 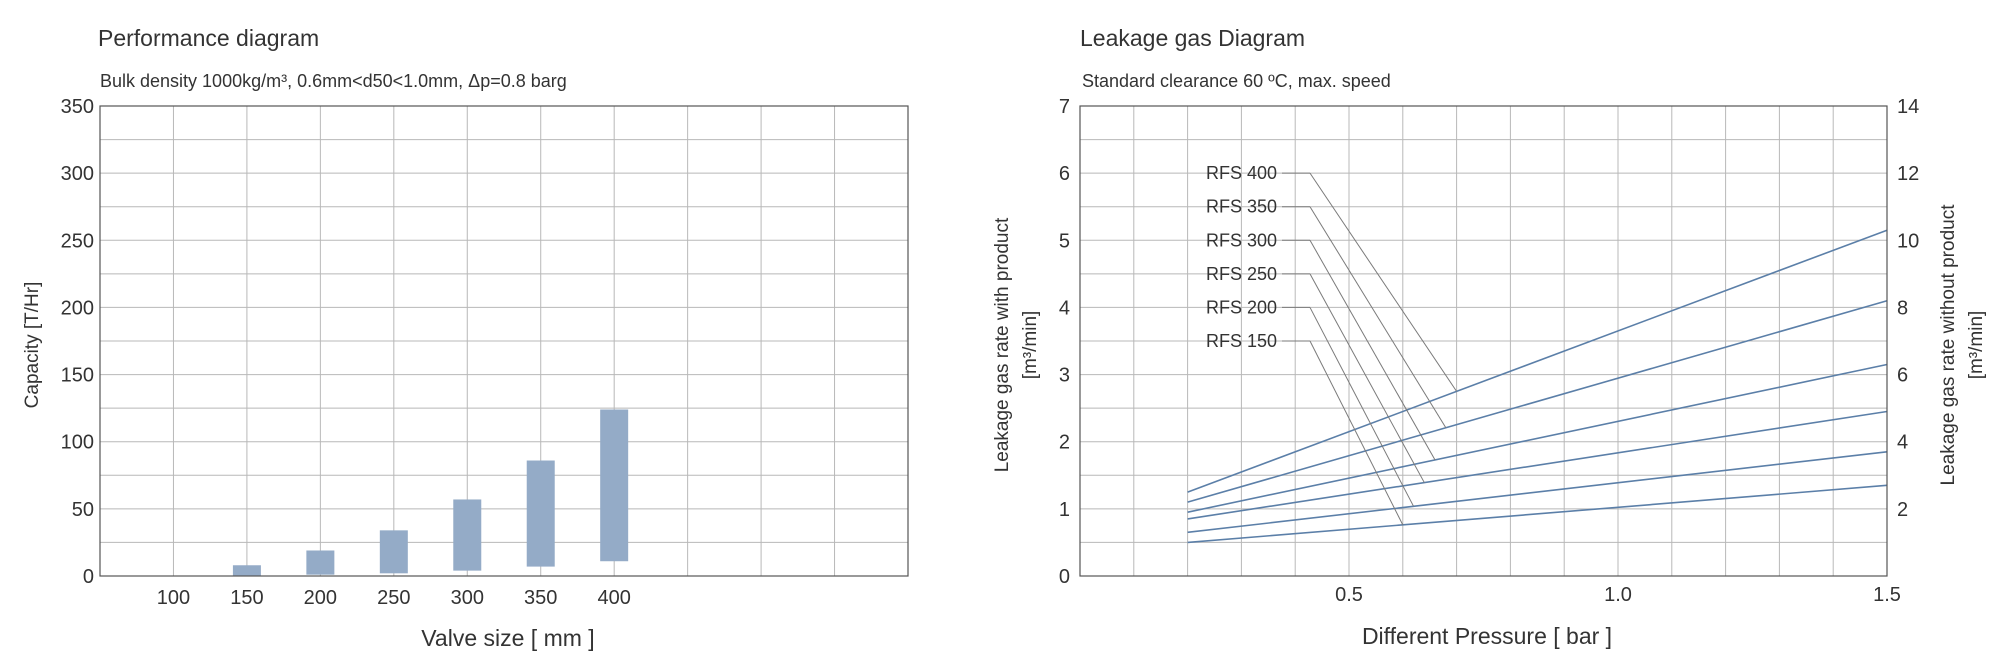 What do you see at coordinates (1030, 345) in the screenshot?
I see `leakage-chart-left-y-axis-unit: [m³/min]` at bounding box center [1030, 345].